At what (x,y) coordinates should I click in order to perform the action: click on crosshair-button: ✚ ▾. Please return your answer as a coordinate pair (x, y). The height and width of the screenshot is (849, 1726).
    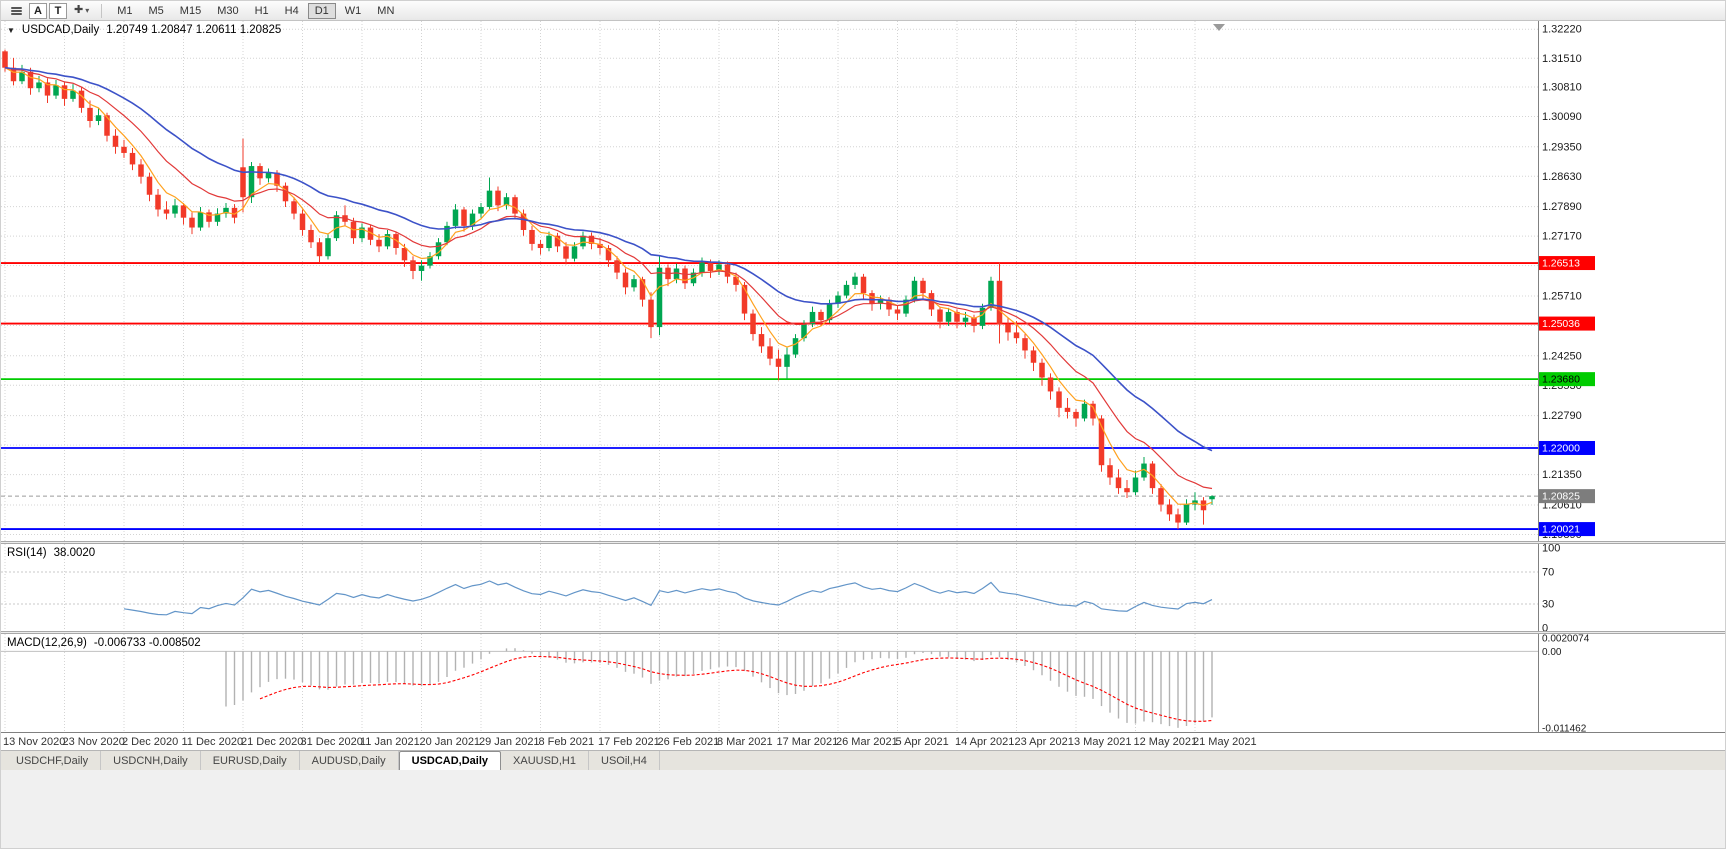
    Looking at the image, I should click on (81, 11).